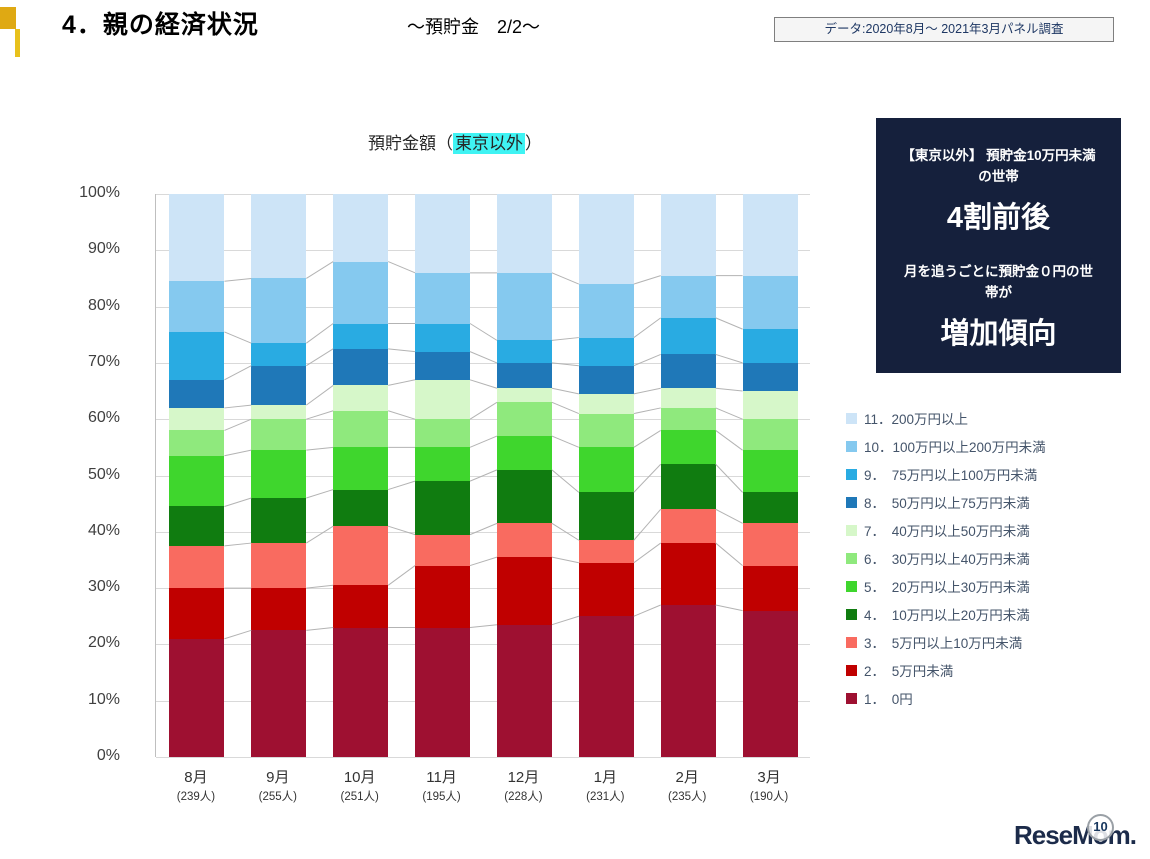  Describe the element at coordinates (523, 777) in the screenshot. I see `x-axis-month-label: 12月` at that location.